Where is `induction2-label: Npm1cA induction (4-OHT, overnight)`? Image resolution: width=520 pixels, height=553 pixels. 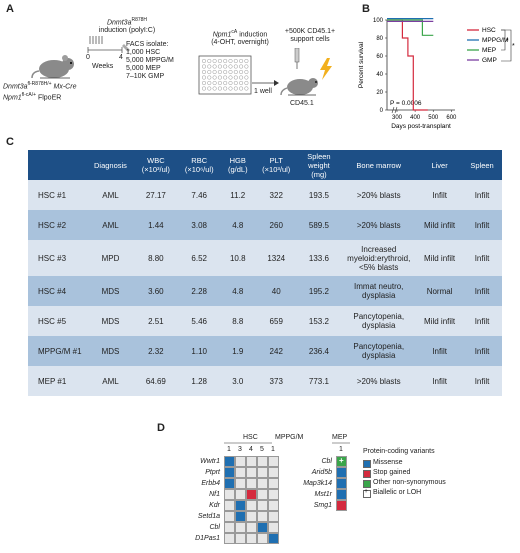 induction2-label: Npm1cA induction (4-OHT, overnight) is located at coordinates (240, 37).